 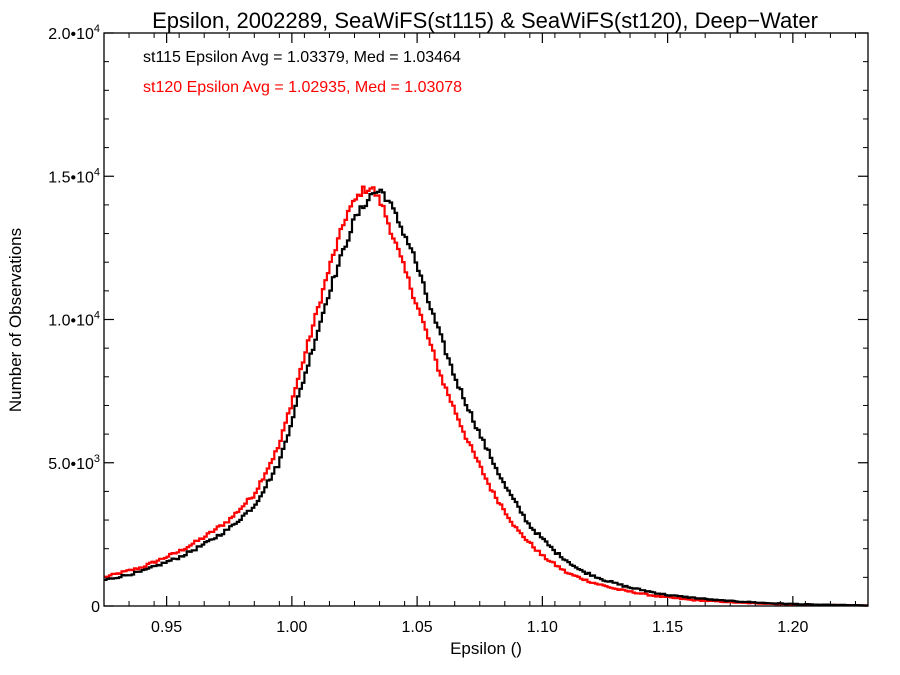 I want to click on x-tick-label: 1.10, so click(x=542, y=627).